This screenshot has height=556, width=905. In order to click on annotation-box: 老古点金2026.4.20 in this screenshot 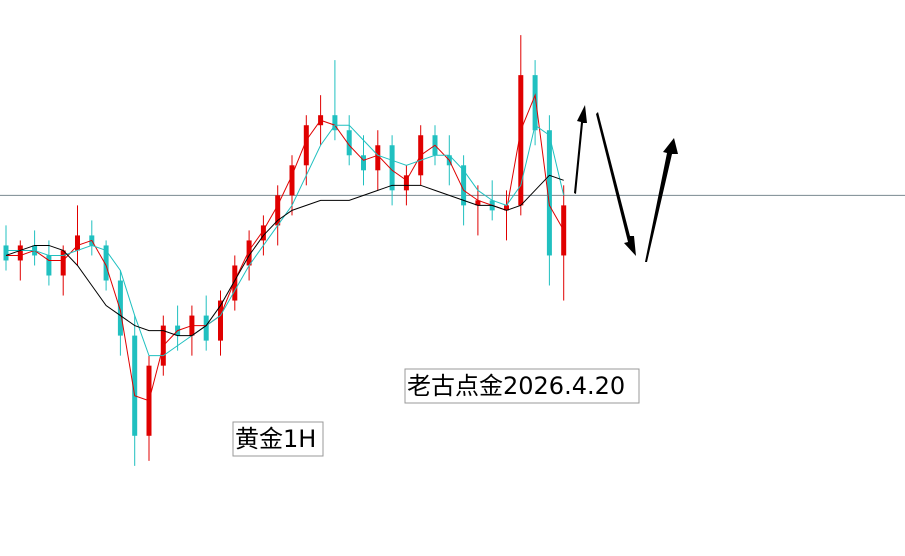, I will do `click(522, 386)`.